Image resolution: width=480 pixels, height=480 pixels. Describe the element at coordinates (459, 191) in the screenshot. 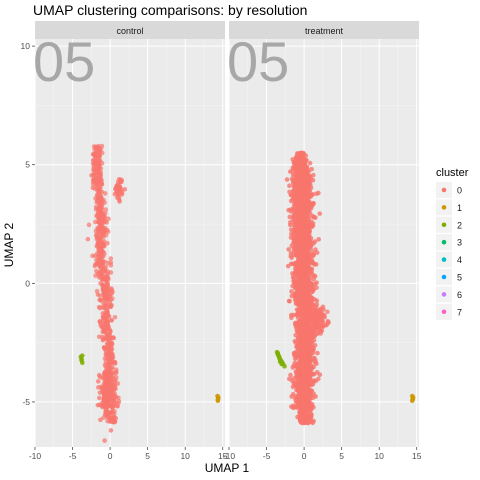

I see `legend-label: 0` at that location.